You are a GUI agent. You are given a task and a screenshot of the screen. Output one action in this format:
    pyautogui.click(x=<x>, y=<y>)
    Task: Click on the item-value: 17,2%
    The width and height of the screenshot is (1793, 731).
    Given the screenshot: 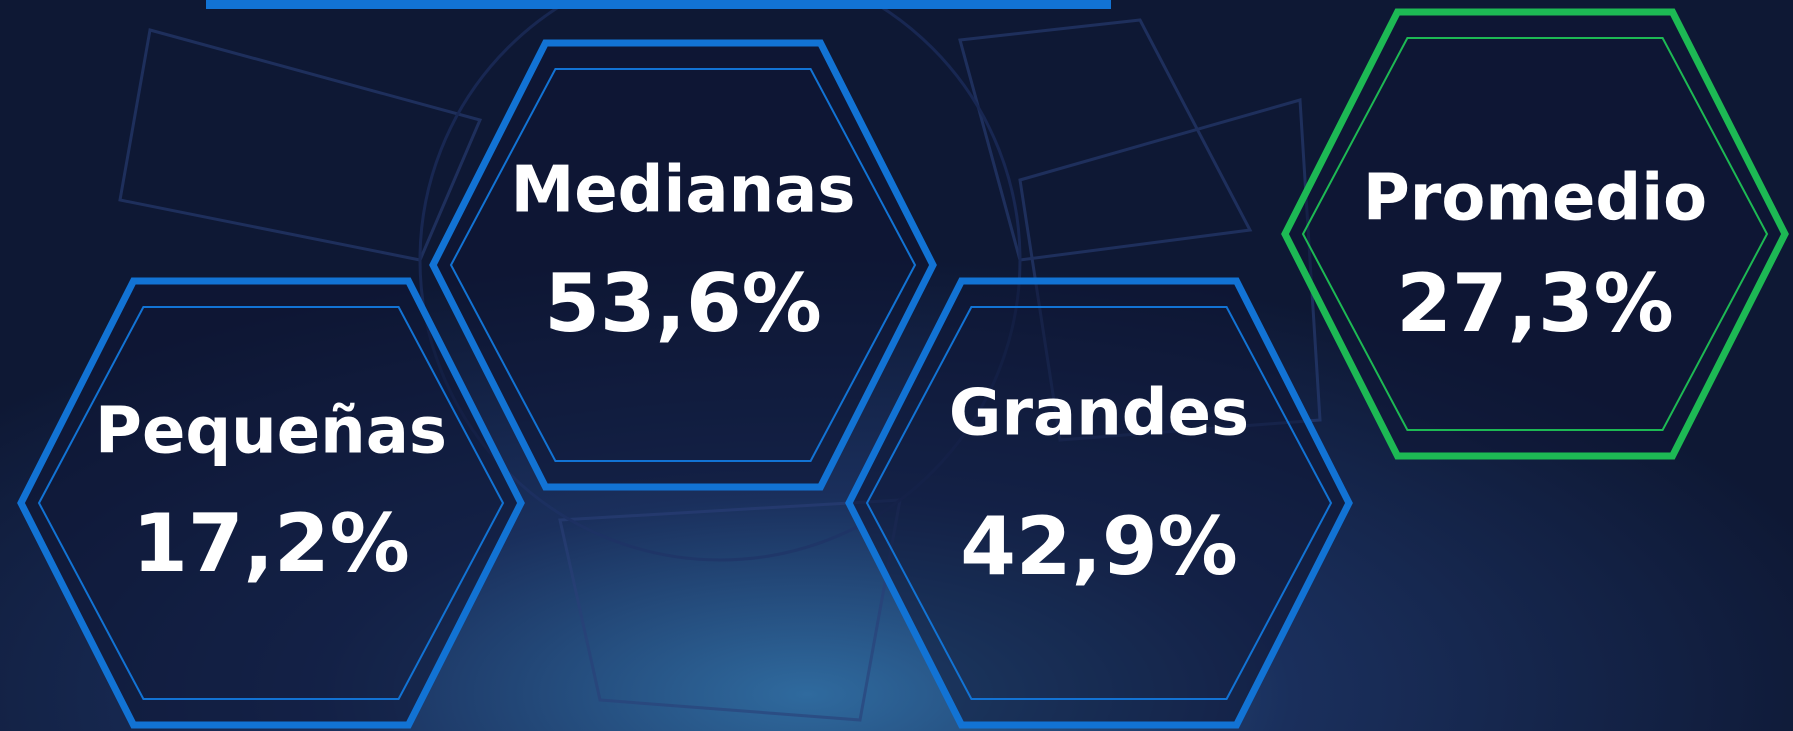 What is the action you would take?
    pyautogui.click(x=271, y=543)
    